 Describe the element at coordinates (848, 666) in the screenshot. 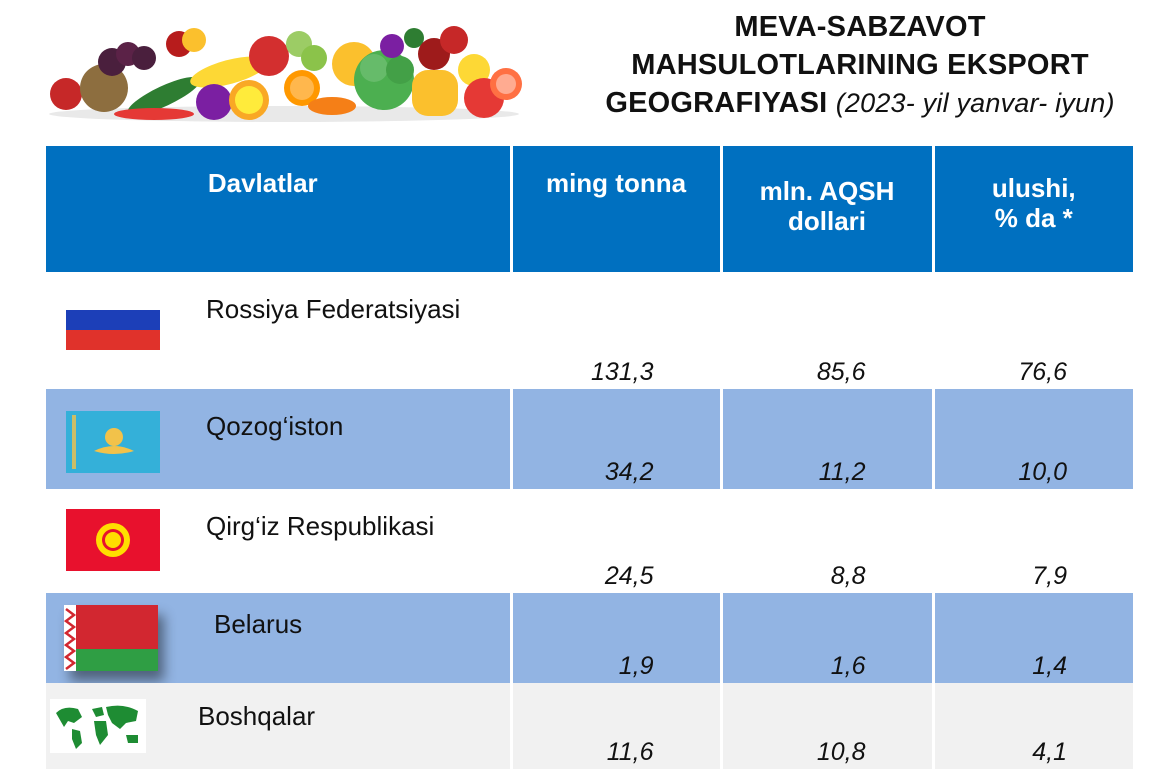

I see `usd-value: 1,6` at that location.